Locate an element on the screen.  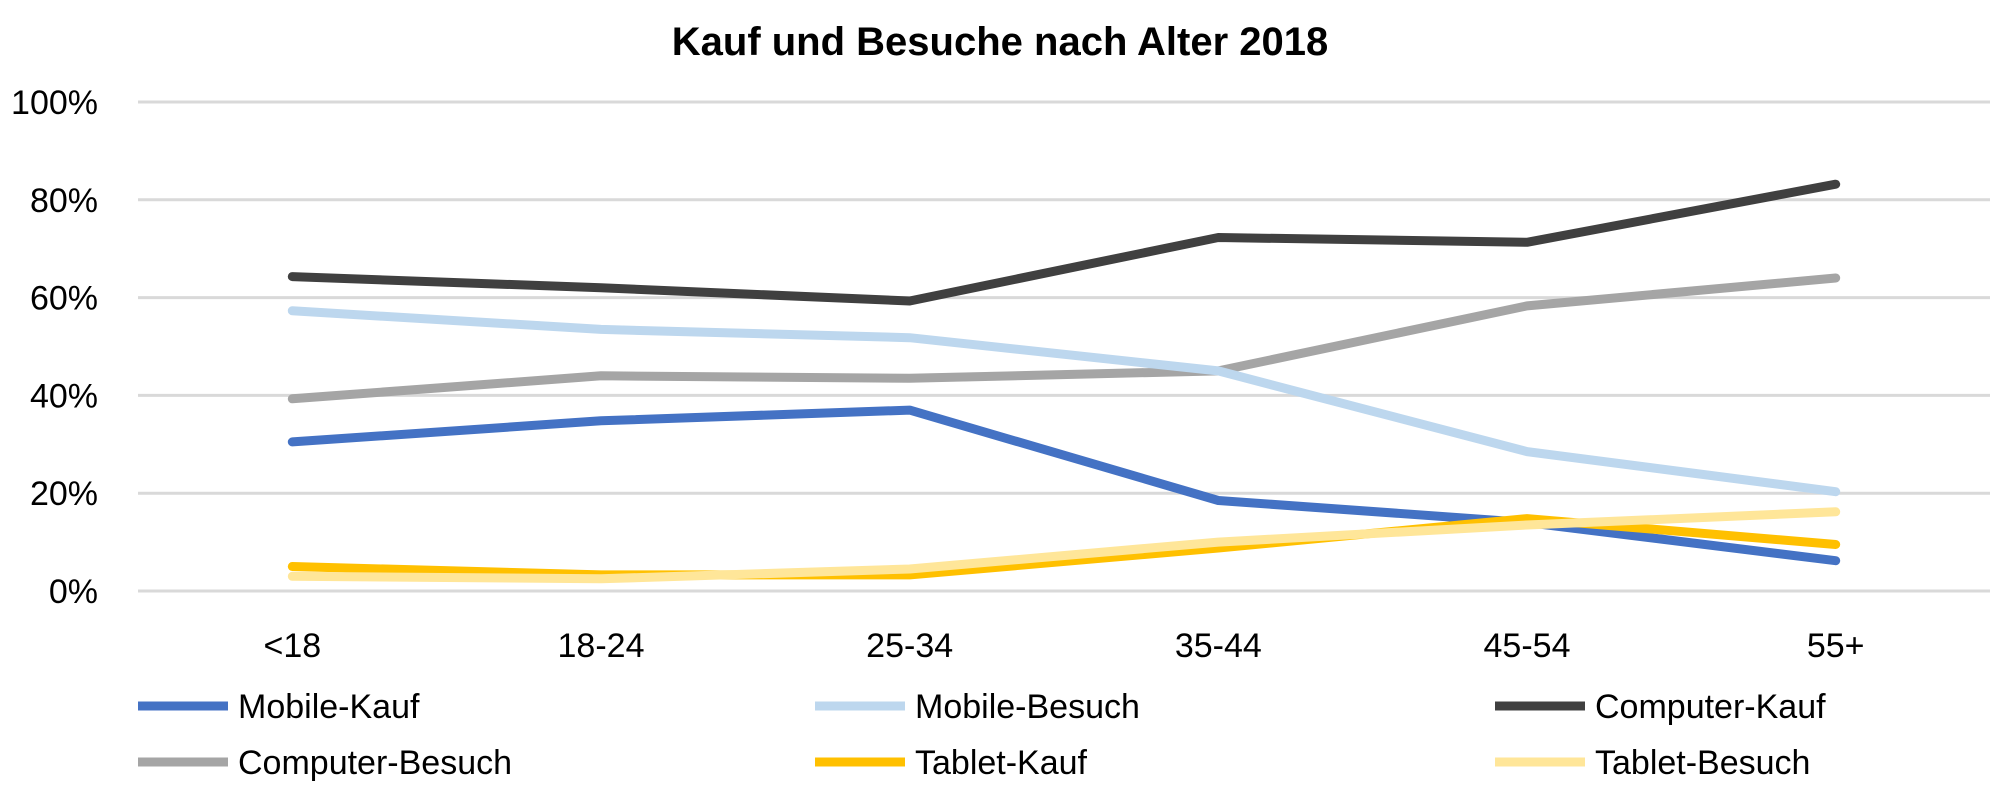
legend-label: Computer-Besuch is located at coordinates (375, 763).